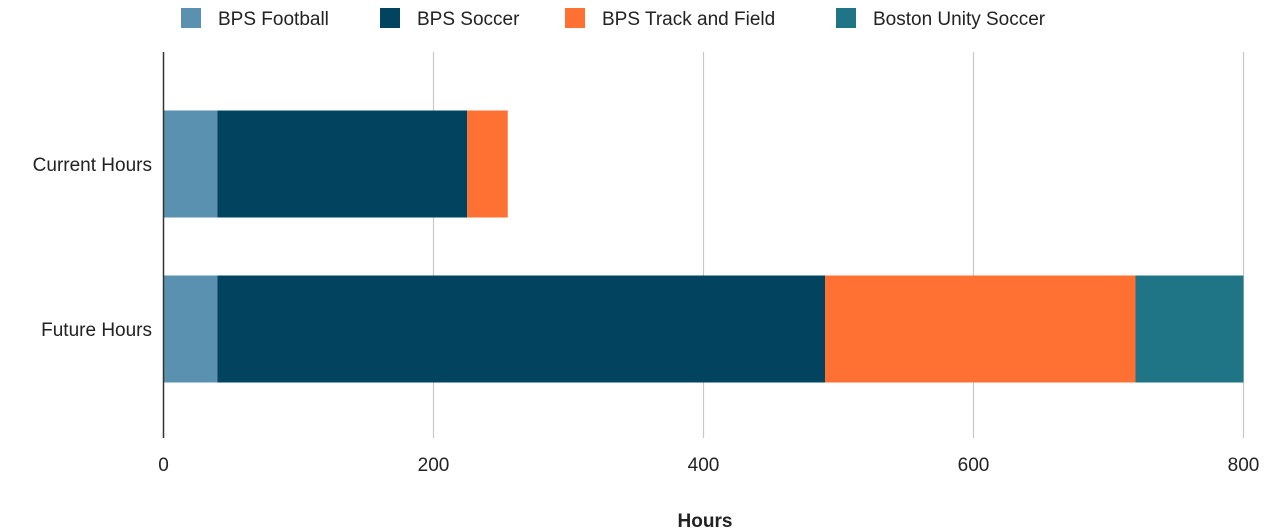  I want to click on bar-segment-boston-unity-soccer-future-hours, so click(1189, 329).